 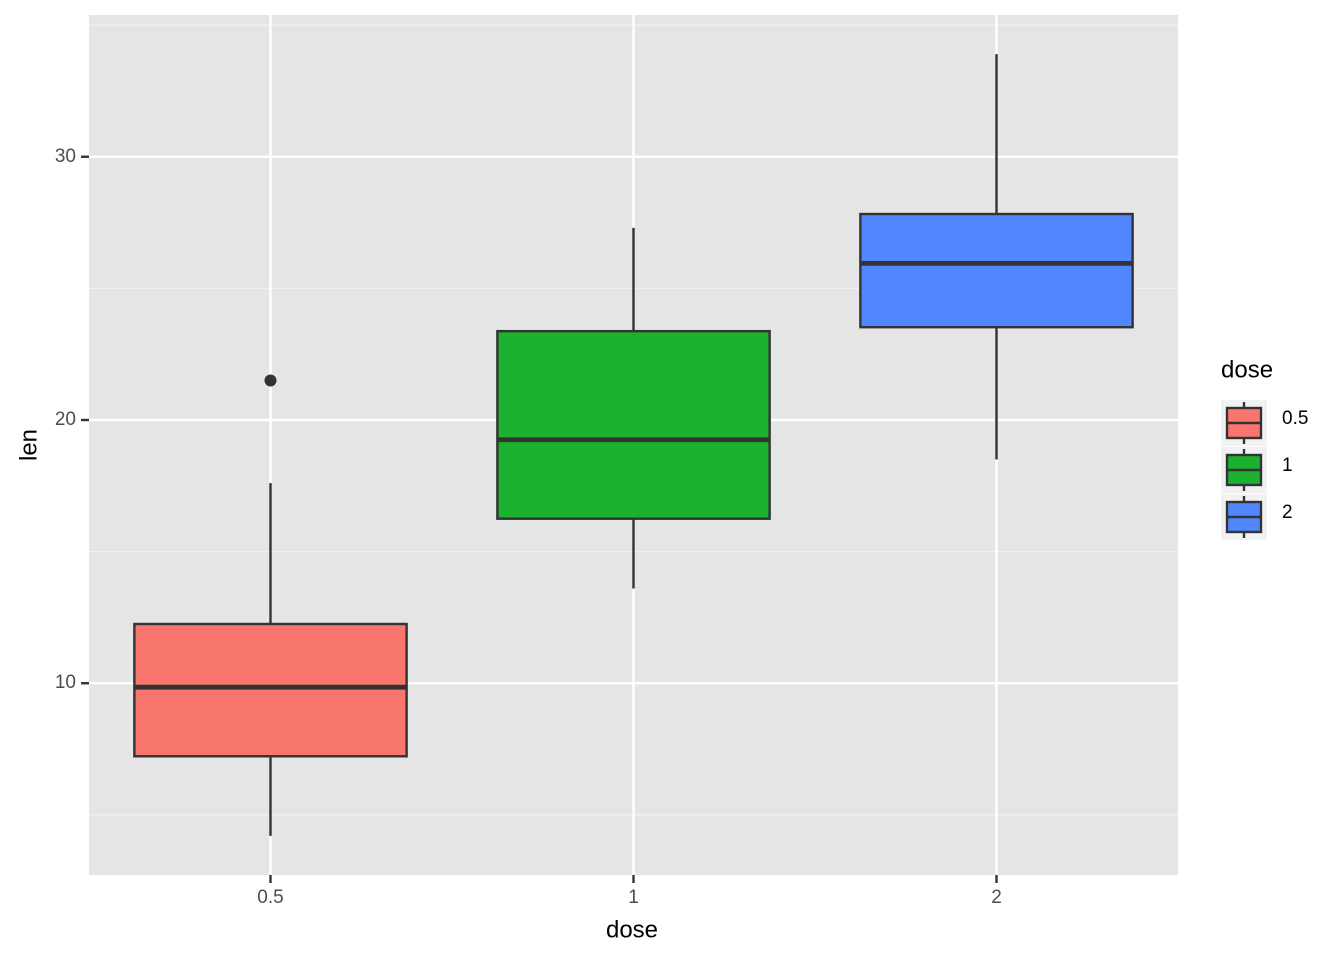 I want to click on y-axis-label: len, so click(x=28, y=445).